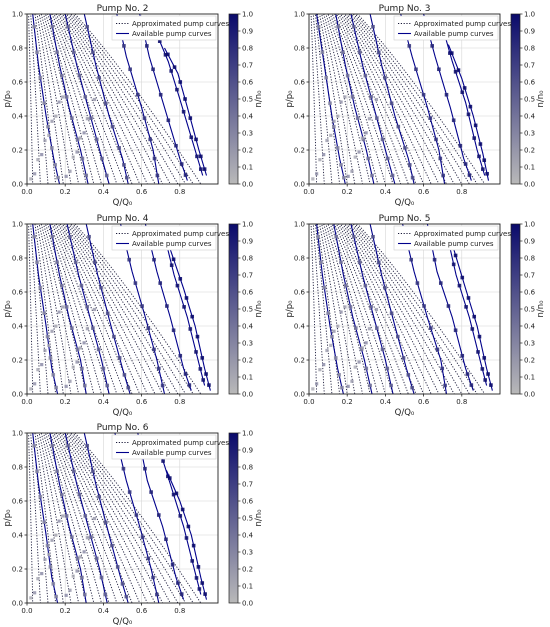 The height and width of the screenshot is (627, 550). Describe the element at coordinates (18, 535) in the screenshot. I see `y-tick-label: 0.4` at that location.